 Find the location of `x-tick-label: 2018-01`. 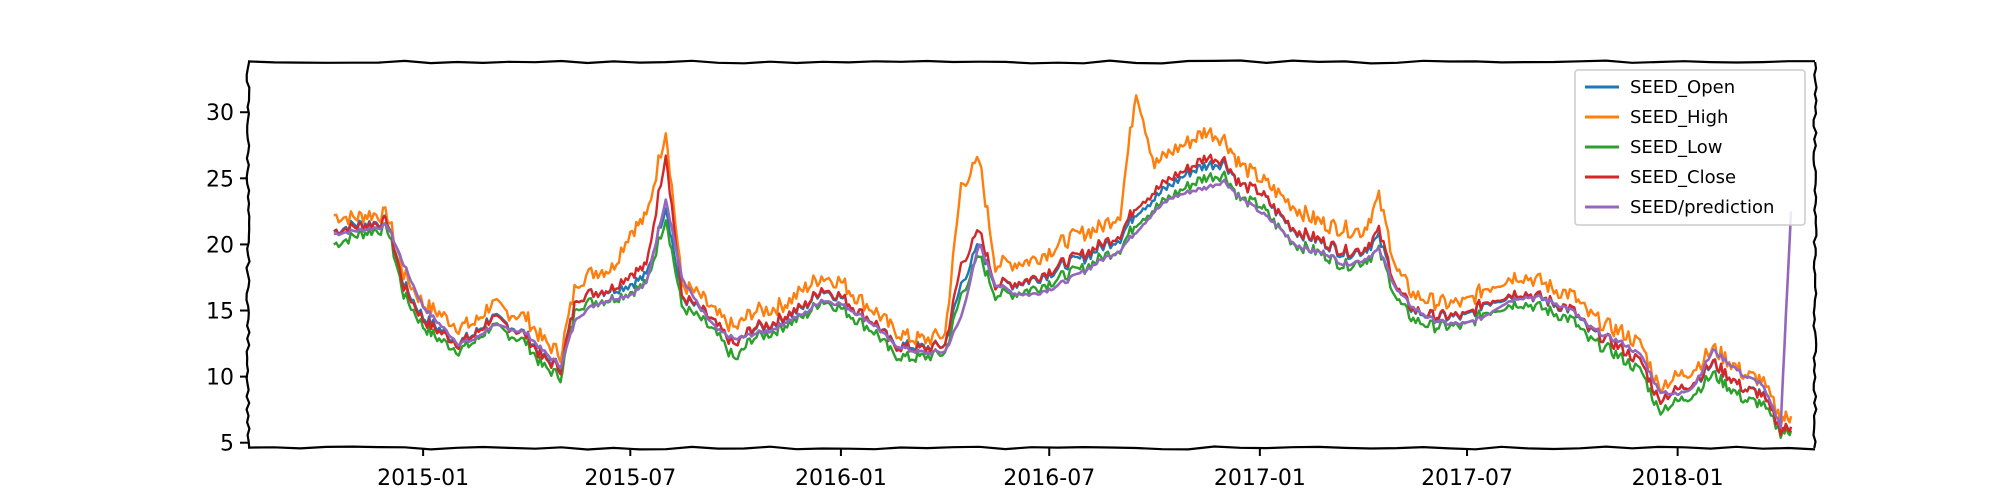

x-tick-label: 2018-01 is located at coordinates (1678, 478).